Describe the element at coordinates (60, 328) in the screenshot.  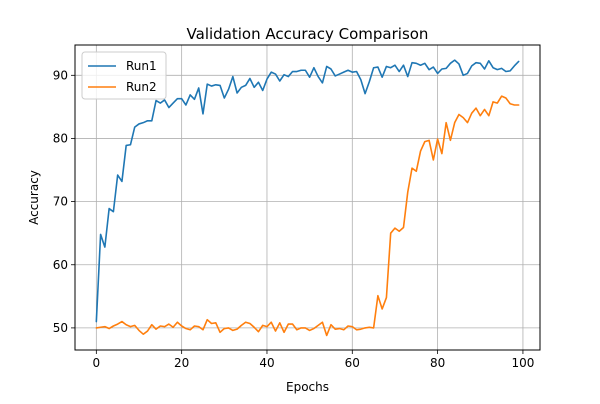
I see `y-tick-label: 50` at that location.